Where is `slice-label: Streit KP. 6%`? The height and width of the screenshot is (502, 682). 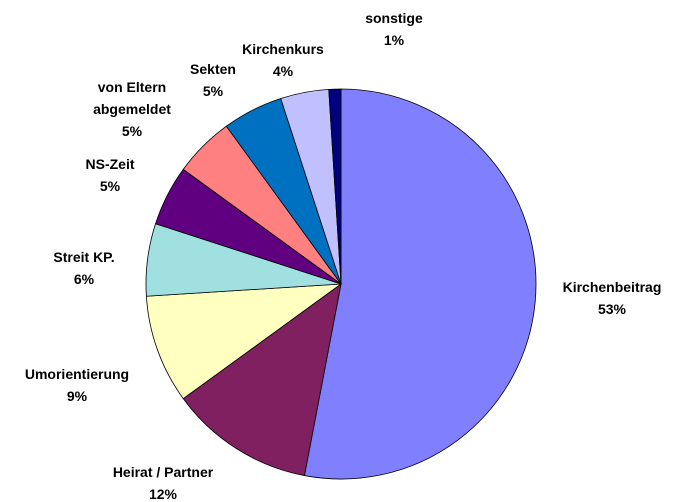
slice-label: Streit KP. 6% is located at coordinates (84, 268).